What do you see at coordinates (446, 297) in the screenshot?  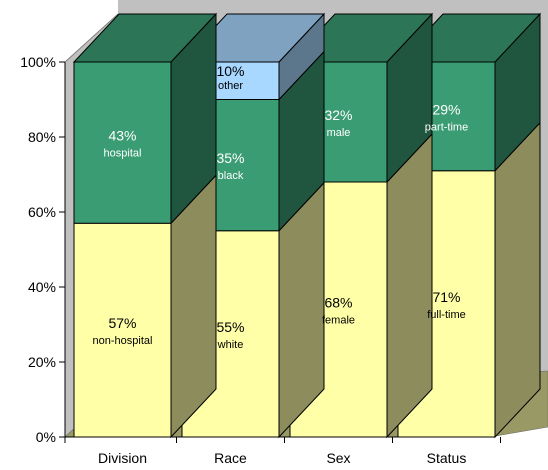 I see `segment-value-label: 71%` at bounding box center [446, 297].